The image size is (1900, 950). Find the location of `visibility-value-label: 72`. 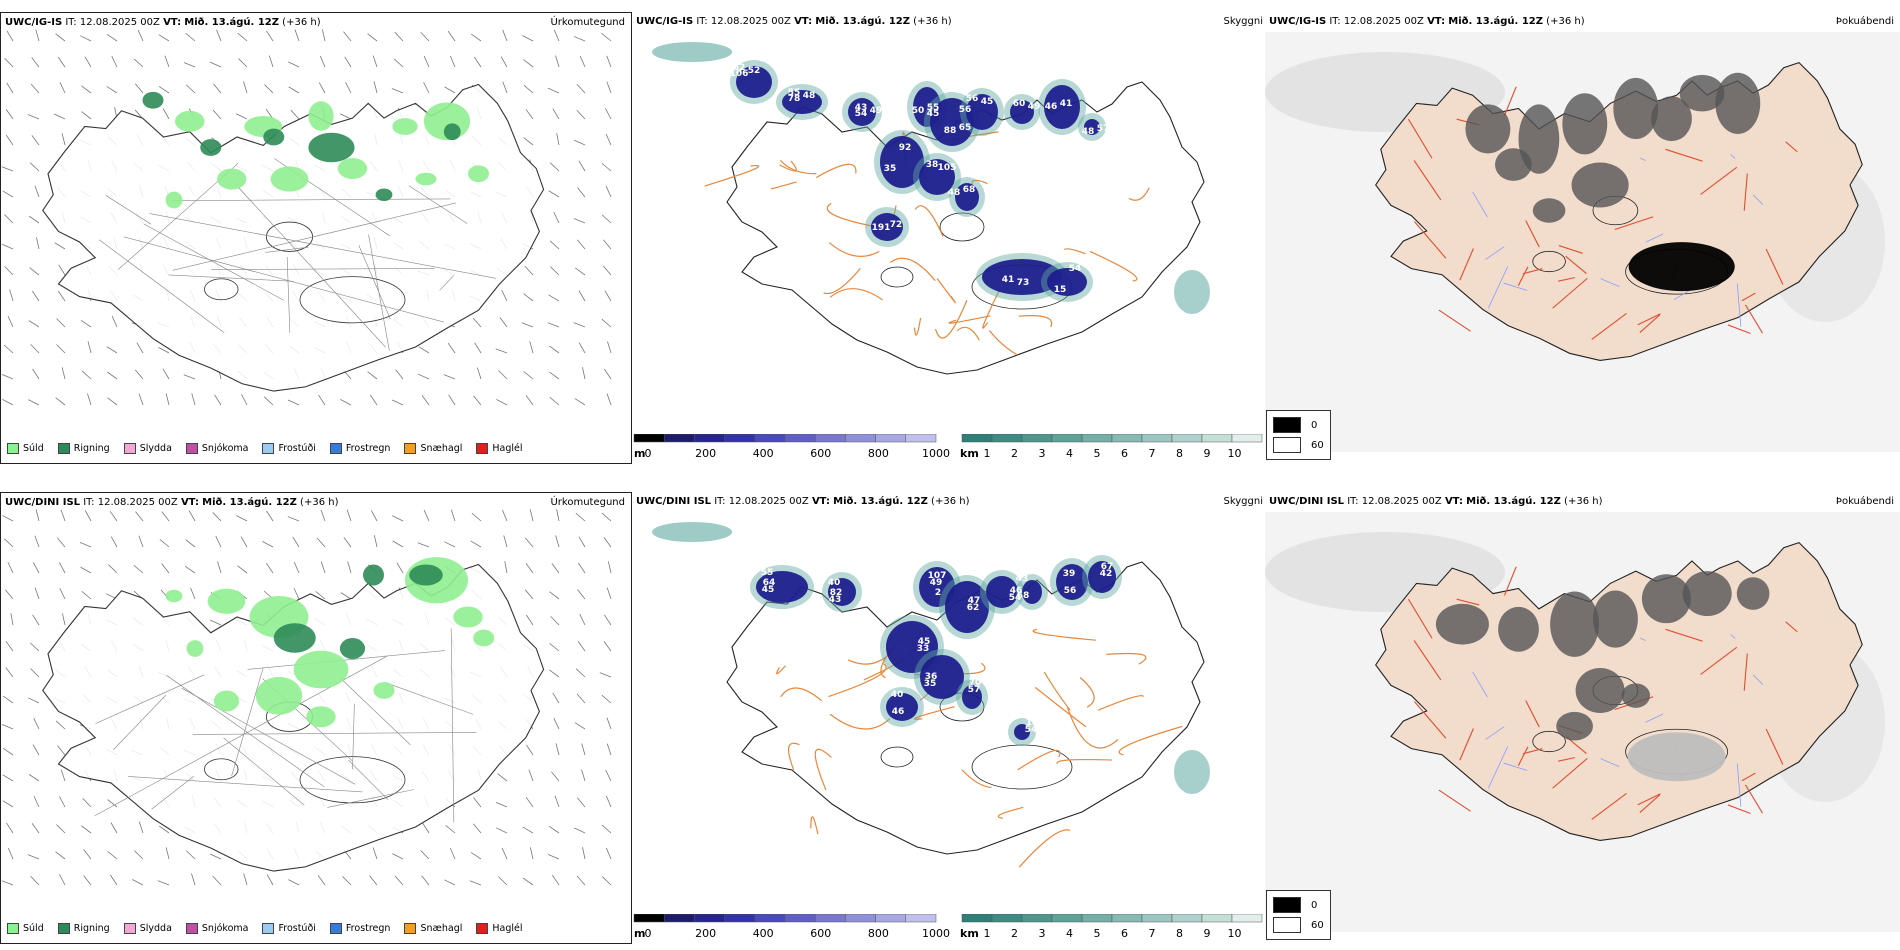

visibility-value-label: 72 is located at coordinates (896, 225).